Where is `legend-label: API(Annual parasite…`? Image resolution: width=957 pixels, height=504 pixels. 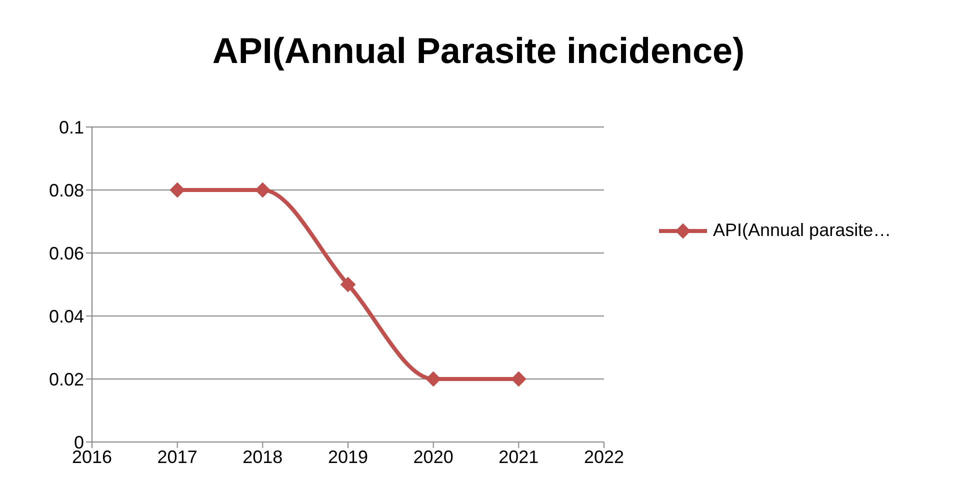
legend-label: API(Annual parasite… is located at coordinates (802, 230).